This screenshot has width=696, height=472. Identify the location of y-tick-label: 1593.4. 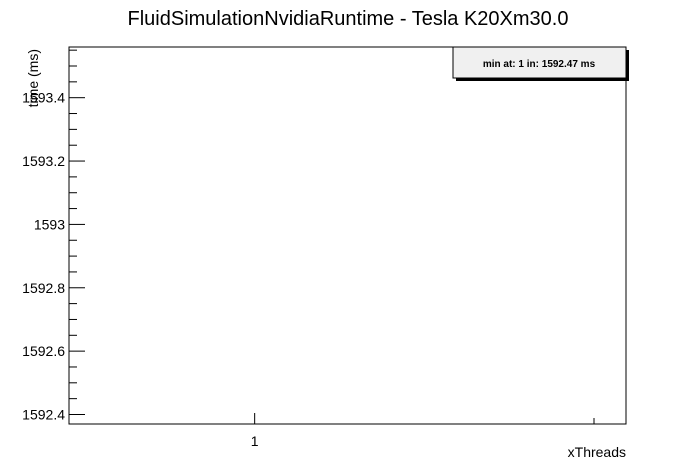
(43, 98).